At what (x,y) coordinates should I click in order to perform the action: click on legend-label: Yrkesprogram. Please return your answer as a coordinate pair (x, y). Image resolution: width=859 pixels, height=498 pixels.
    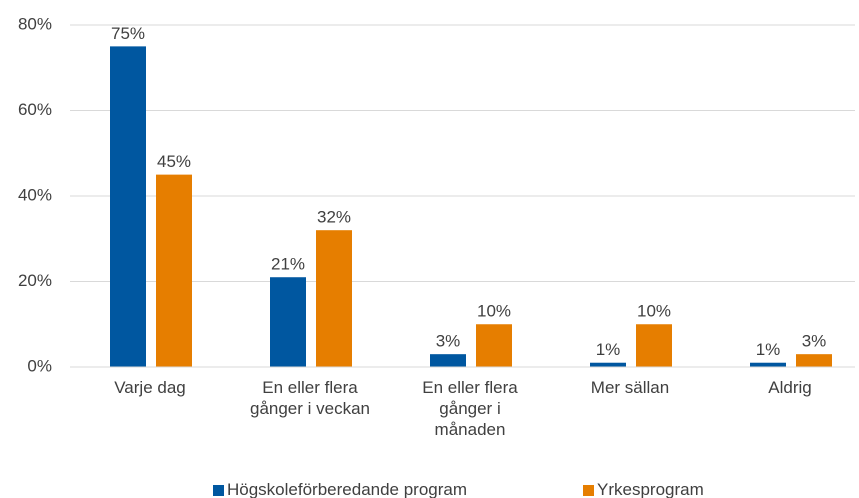
    Looking at the image, I should click on (650, 489).